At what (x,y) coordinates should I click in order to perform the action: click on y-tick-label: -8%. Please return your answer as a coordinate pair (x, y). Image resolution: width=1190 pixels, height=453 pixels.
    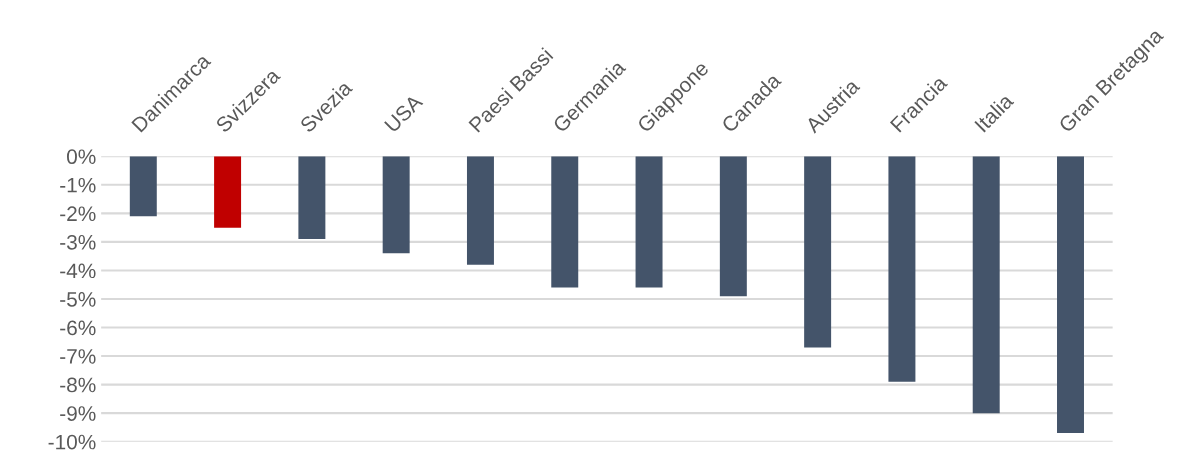
    Looking at the image, I should click on (78, 385).